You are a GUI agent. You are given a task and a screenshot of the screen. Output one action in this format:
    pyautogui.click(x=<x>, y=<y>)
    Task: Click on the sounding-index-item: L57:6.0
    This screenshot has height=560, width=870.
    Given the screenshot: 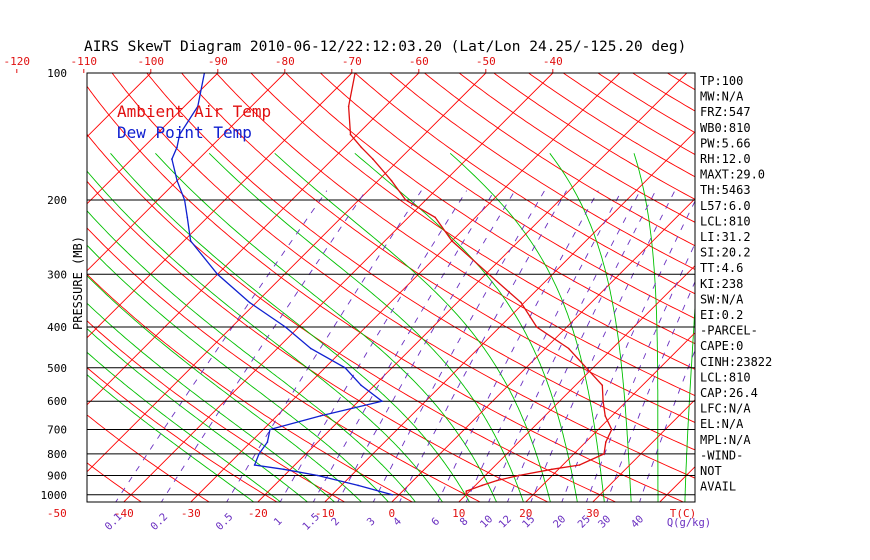 What is the action you would take?
    pyautogui.click(x=725, y=206)
    